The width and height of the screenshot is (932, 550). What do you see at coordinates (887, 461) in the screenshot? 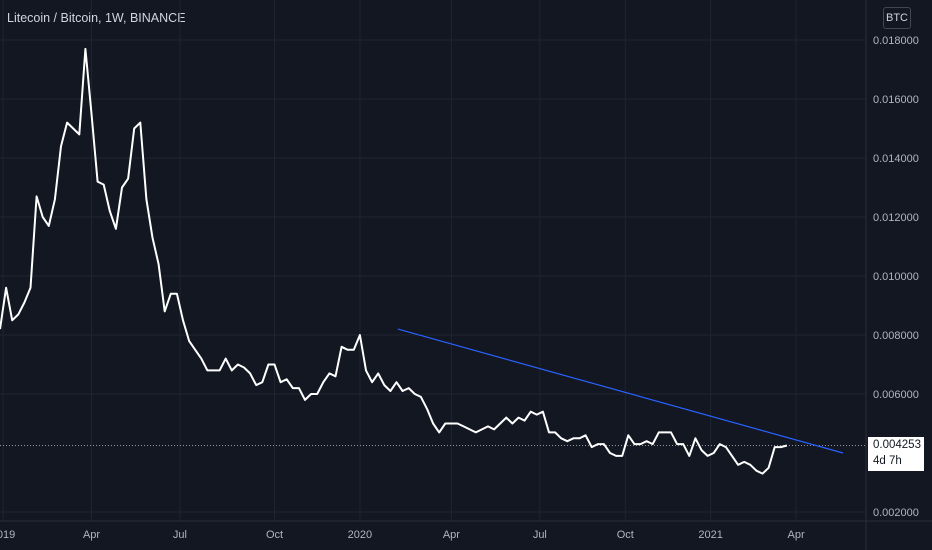
I see `candle-countdown: 4d 7h` at bounding box center [887, 461].